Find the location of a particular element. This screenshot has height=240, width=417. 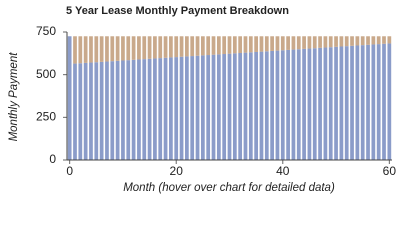

x-tick-label: 0 is located at coordinates (69, 171).